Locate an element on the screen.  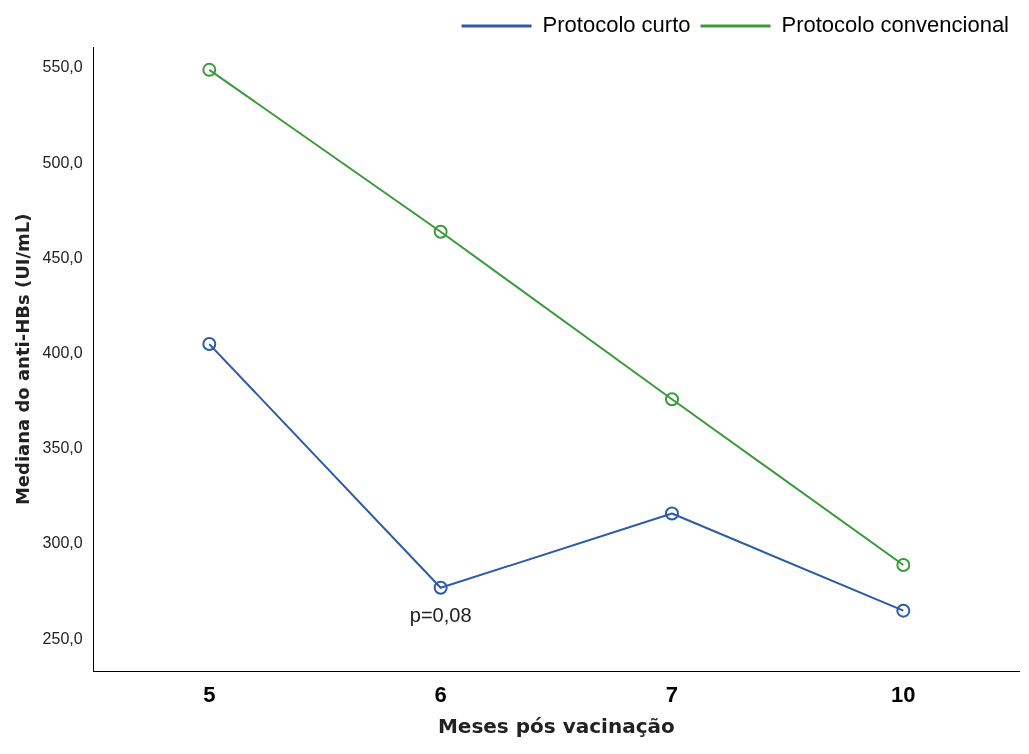
y-tick-label: 350,0 is located at coordinates (62, 448).